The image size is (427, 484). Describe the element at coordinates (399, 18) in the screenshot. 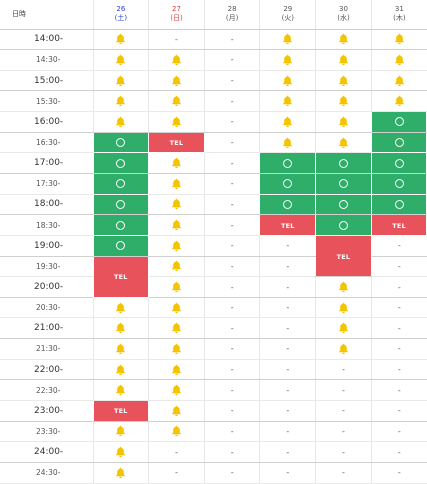

I see `day-weekday: (木)` at that location.